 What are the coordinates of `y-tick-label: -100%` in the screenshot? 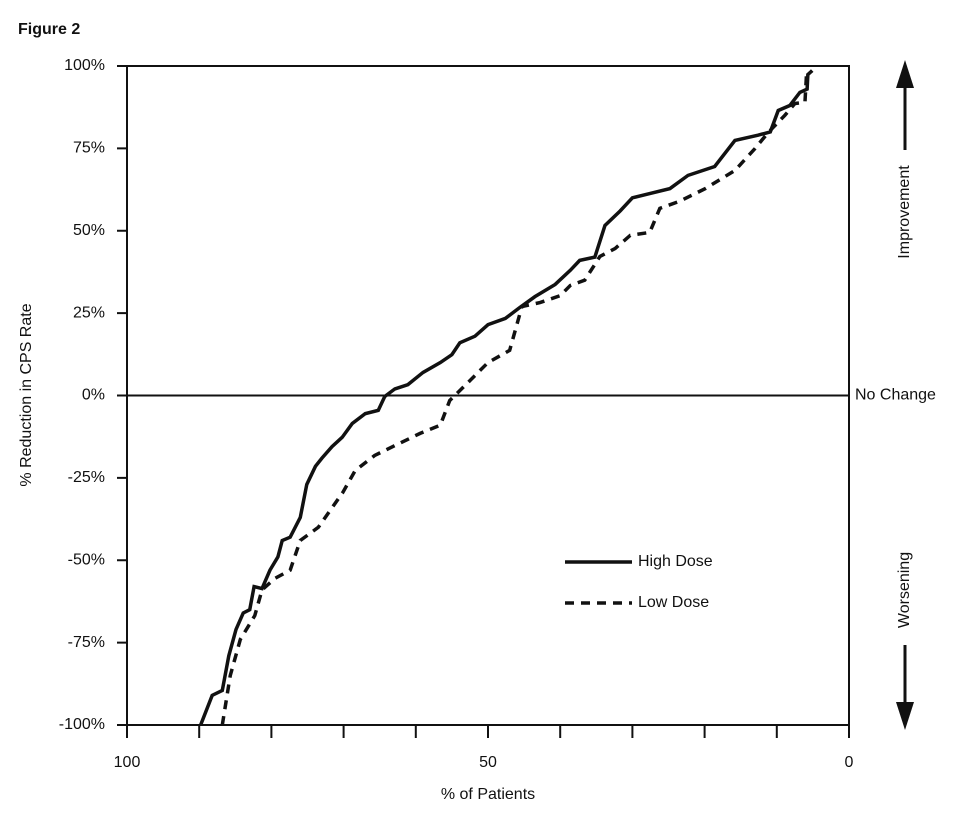 It's located at (82, 724).